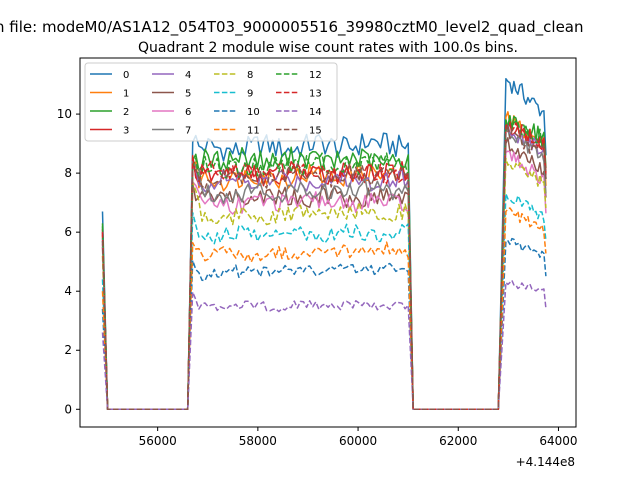 This screenshot has width=640, height=480. I want to click on x-tick-label: 62000, so click(458, 441).